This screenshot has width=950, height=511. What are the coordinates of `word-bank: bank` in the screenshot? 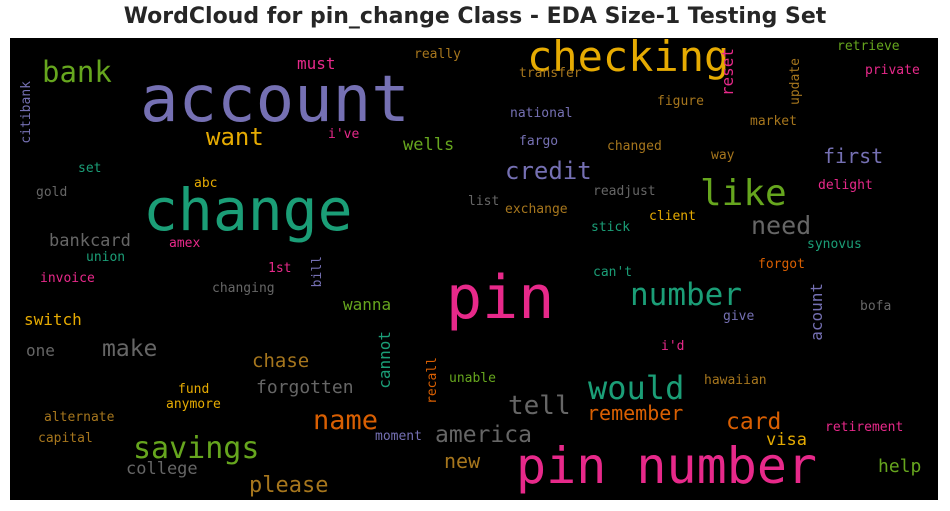 It's located at (77, 72).